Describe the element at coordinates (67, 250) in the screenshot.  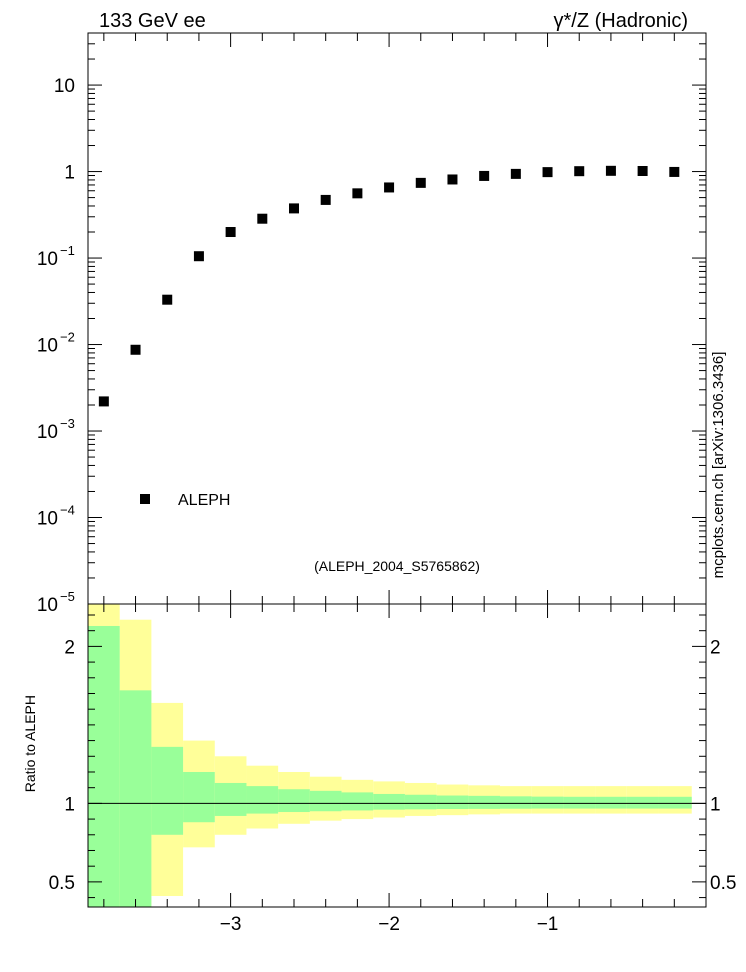
I see `y-tick-exponent: −1` at that location.